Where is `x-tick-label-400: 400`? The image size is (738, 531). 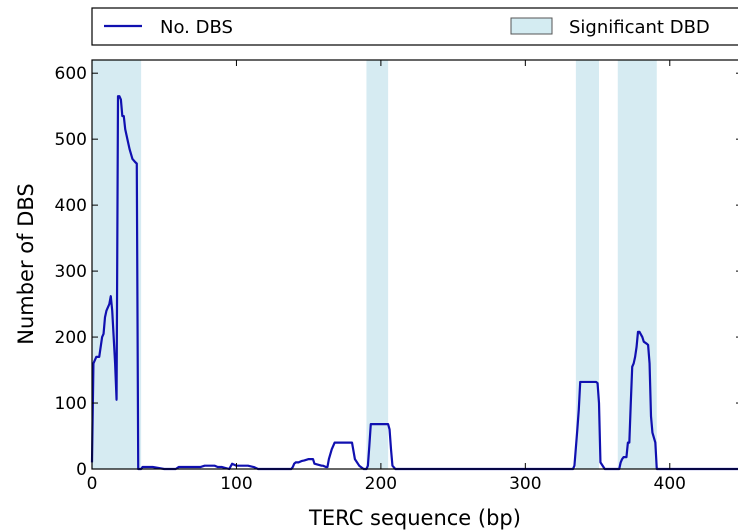
x-tick-label-400: 400 is located at coordinates (670, 484).